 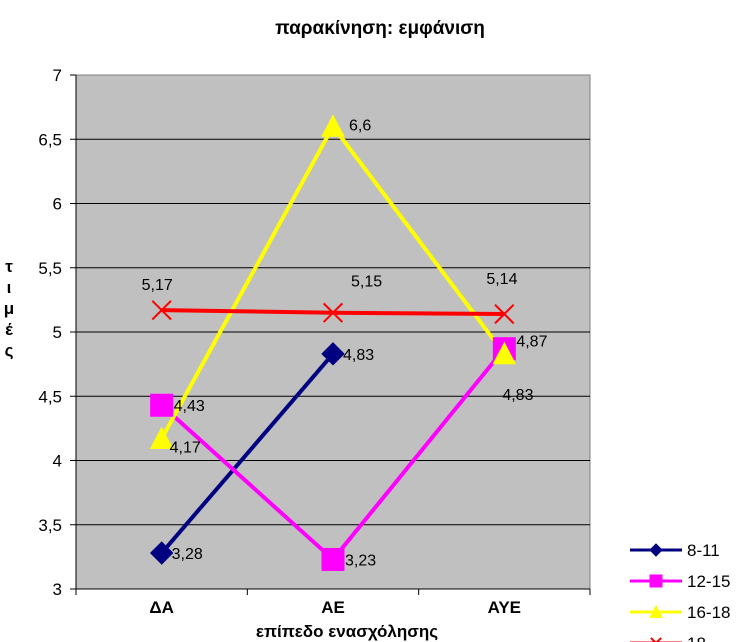 I want to click on y-tick-label: 7, so click(x=57, y=75).